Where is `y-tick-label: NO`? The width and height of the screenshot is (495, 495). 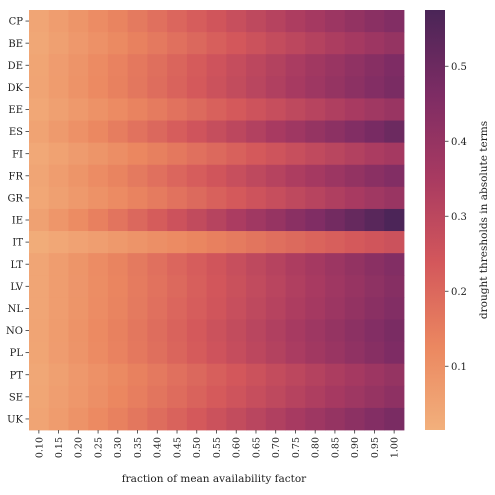
y-tick-label: NO is located at coordinates (14, 331).